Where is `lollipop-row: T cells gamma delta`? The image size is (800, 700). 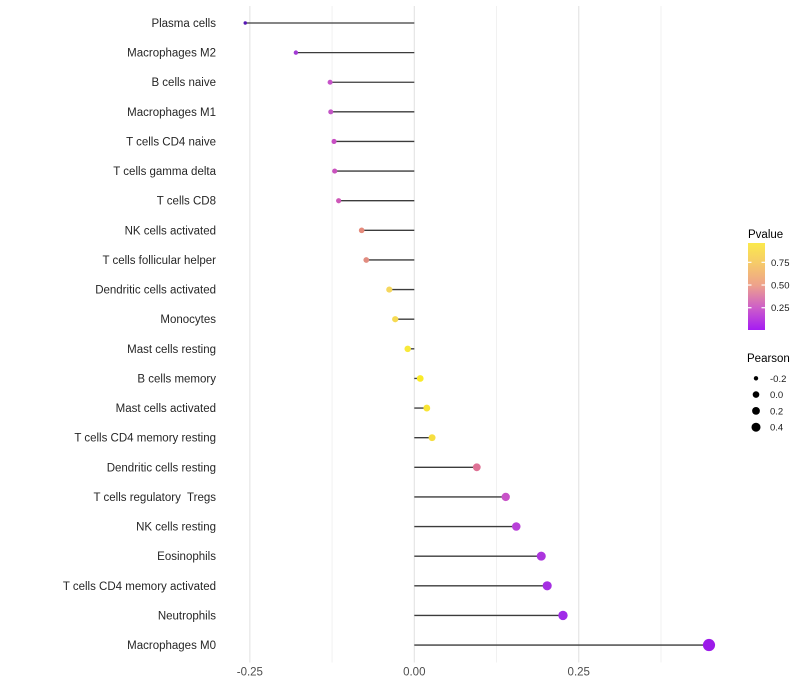 lollipop-row: T cells gamma delta is located at coordinates (264, 172).